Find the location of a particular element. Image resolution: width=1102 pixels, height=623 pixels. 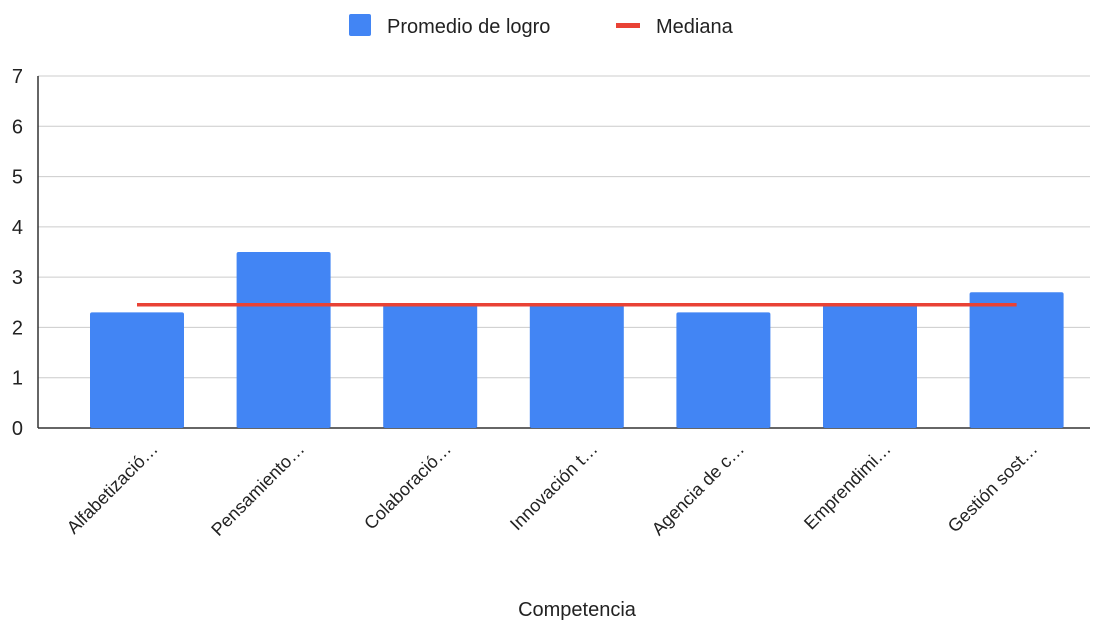

legend-label-line: Mediana is located at coordinates (695, 27).